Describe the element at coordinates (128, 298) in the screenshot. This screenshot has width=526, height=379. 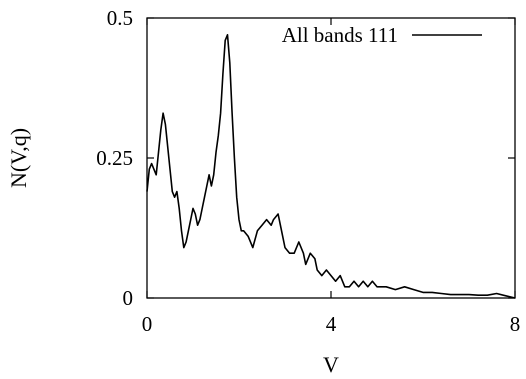
I see `y-tick-label: 0` at that location.